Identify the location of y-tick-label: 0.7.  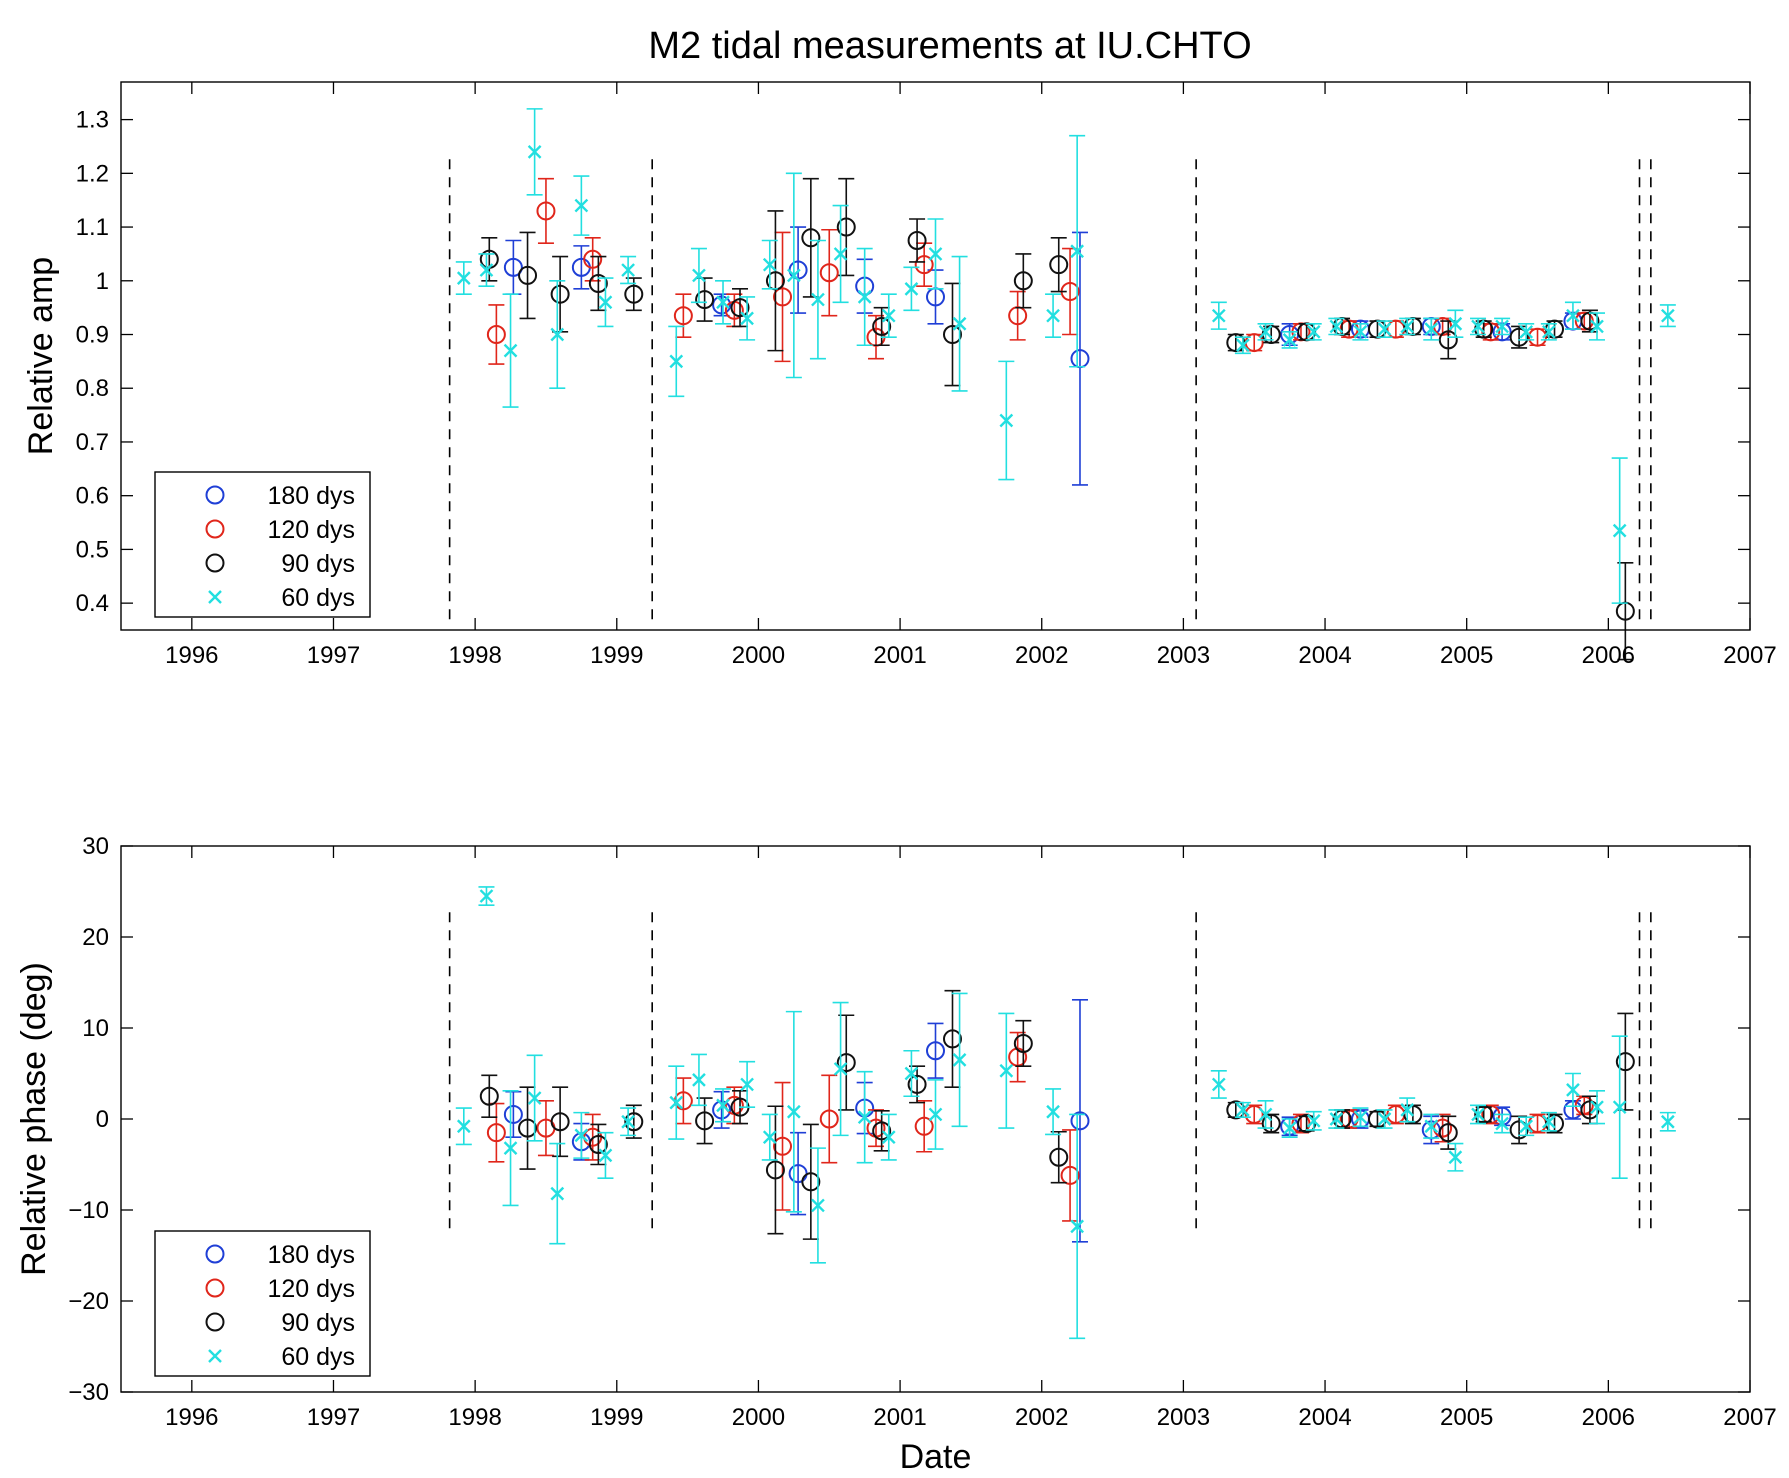
(92, 442).